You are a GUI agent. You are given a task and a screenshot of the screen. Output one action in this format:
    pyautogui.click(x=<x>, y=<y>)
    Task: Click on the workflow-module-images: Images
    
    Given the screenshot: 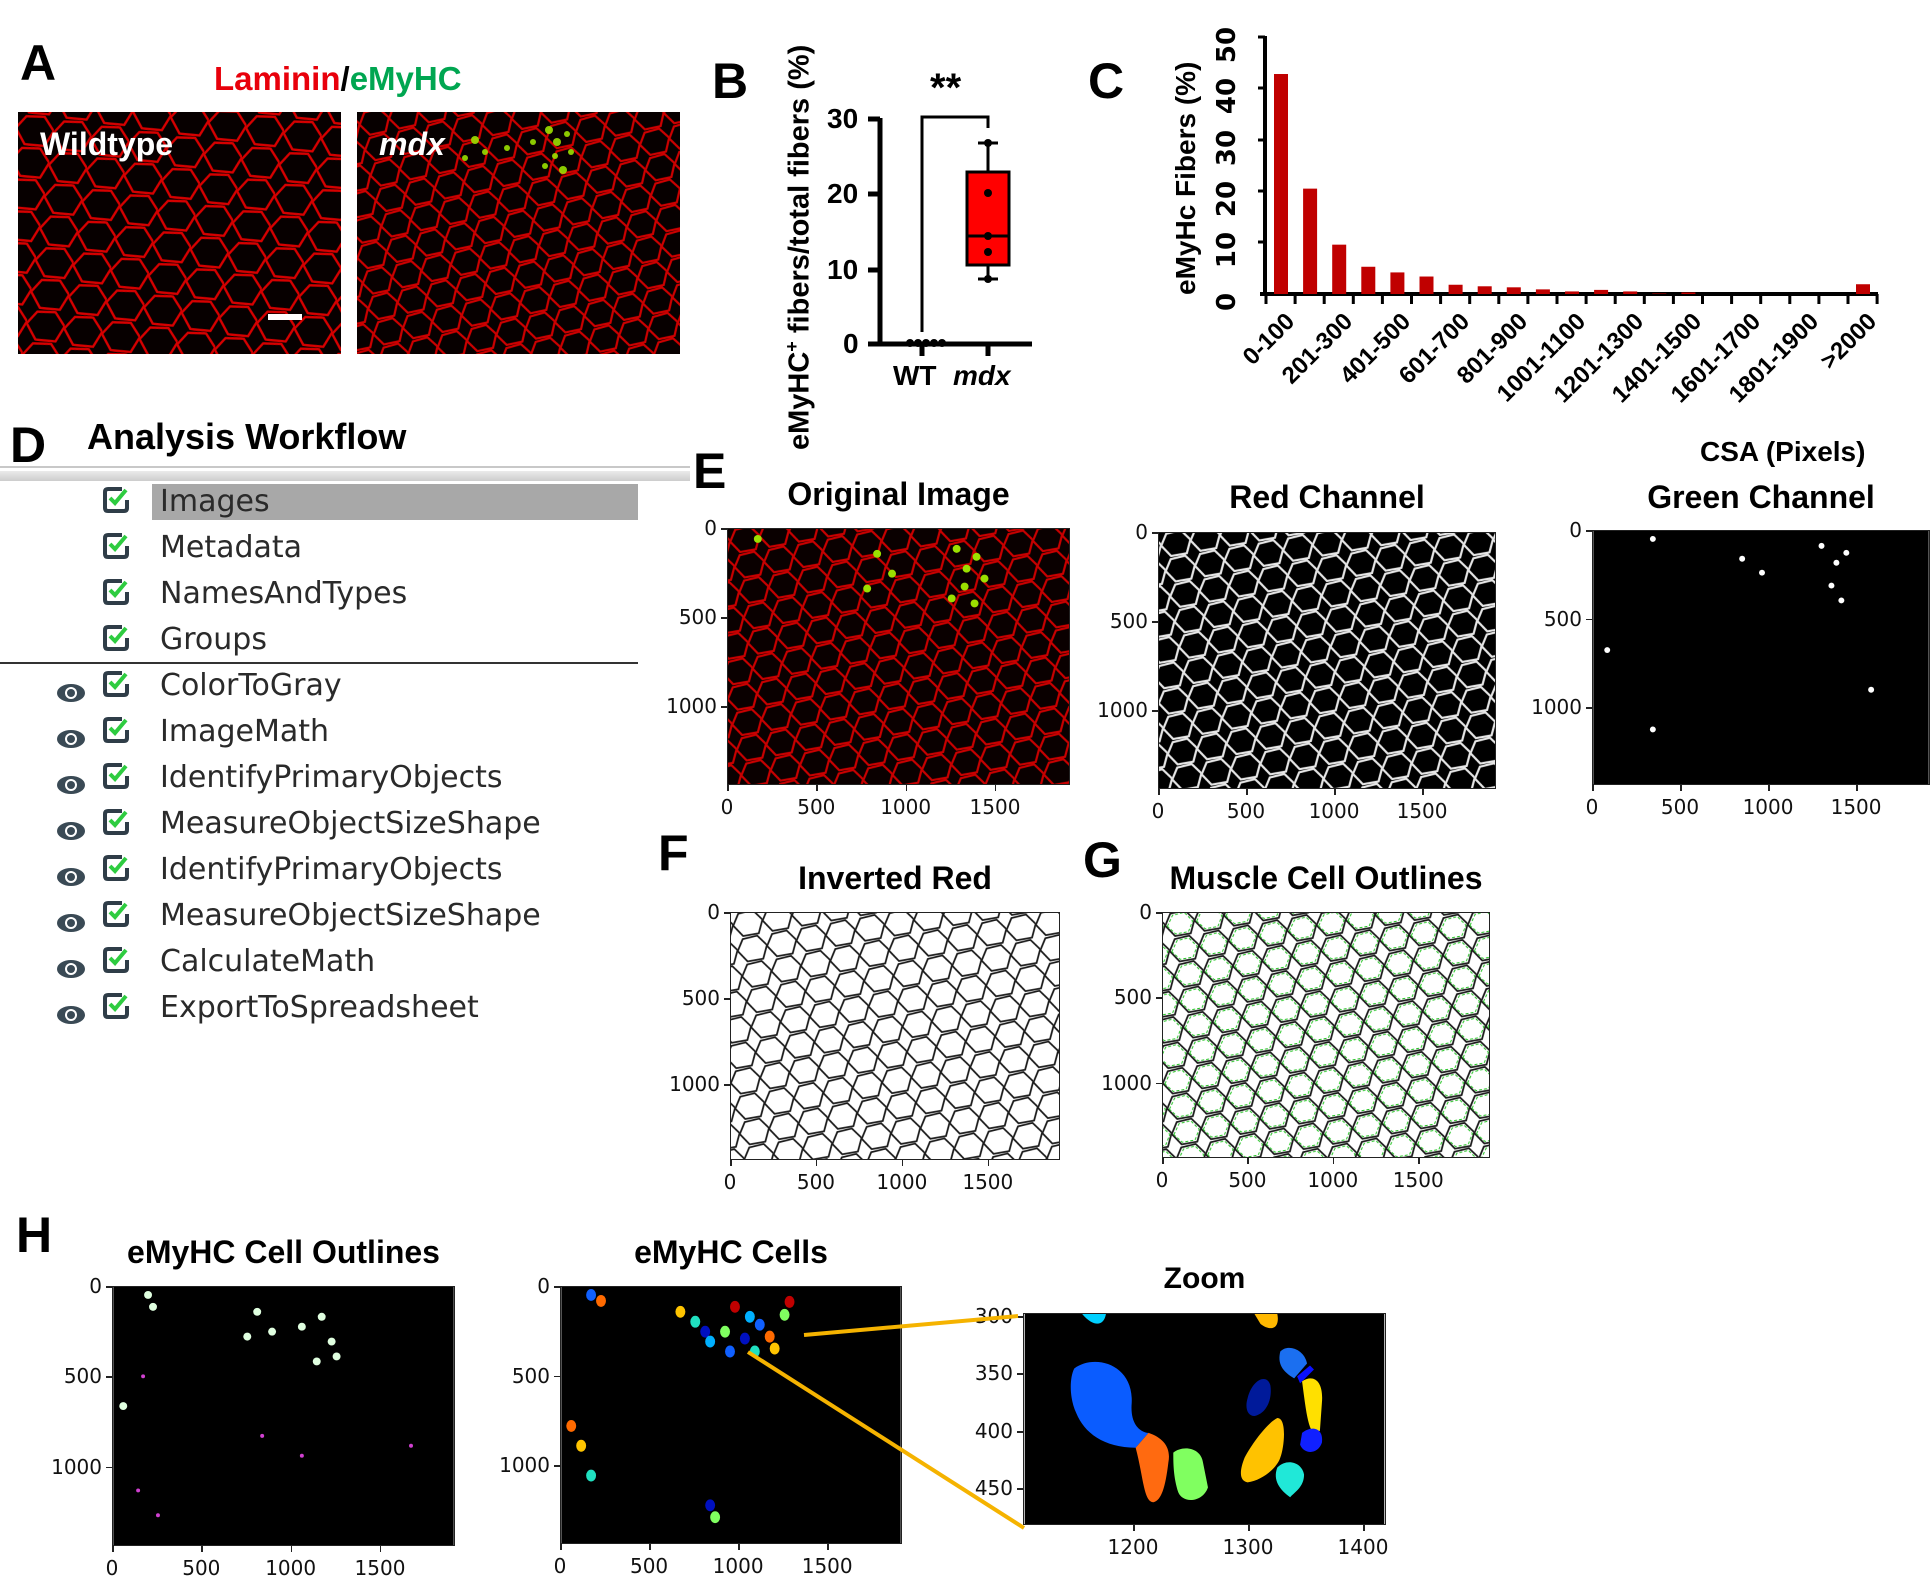 What is the action you would take?
    pyautogui.click(x=345, y=500)
    